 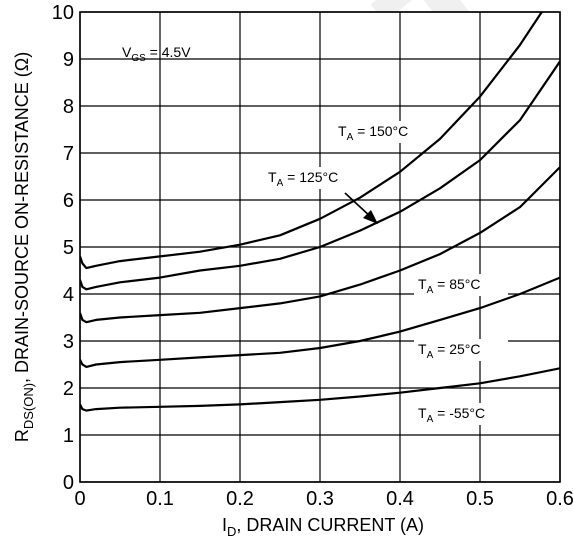 What do you see at coordinates (449, 286) in the screenshot?
I see `series-label: TA = 85°C` at bounding box center [449, 286].